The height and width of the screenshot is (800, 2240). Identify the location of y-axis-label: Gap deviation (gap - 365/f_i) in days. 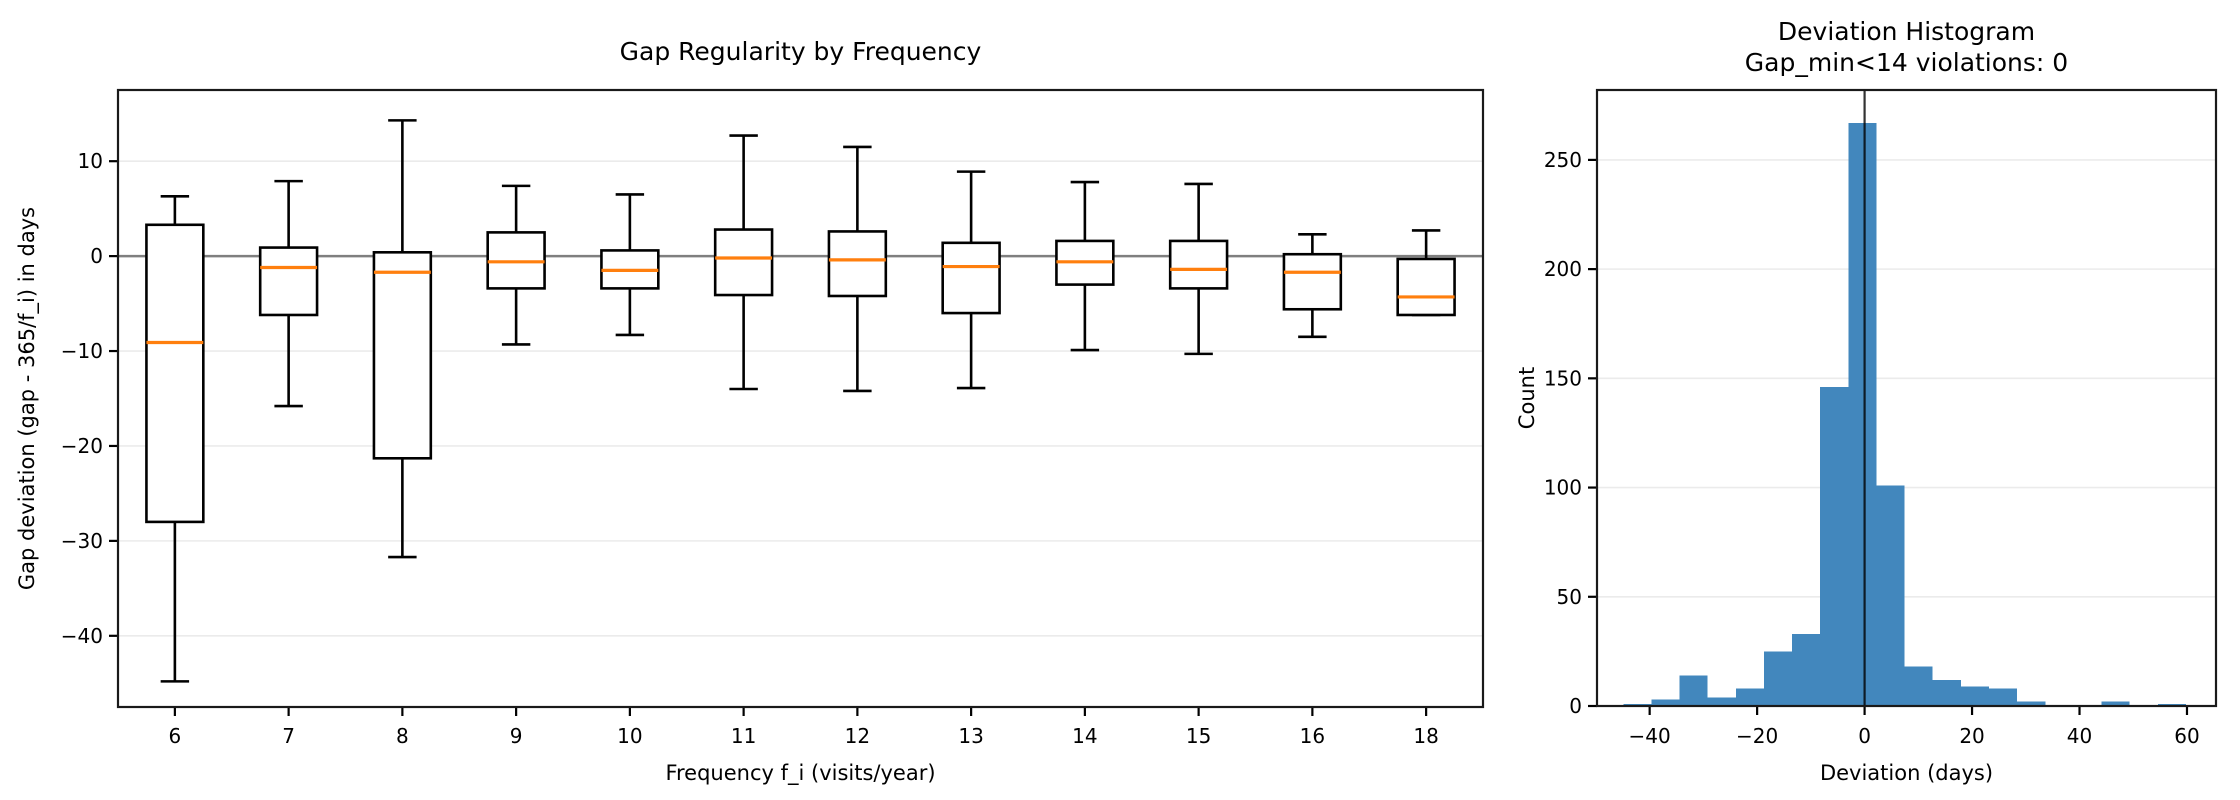
(27, 398).